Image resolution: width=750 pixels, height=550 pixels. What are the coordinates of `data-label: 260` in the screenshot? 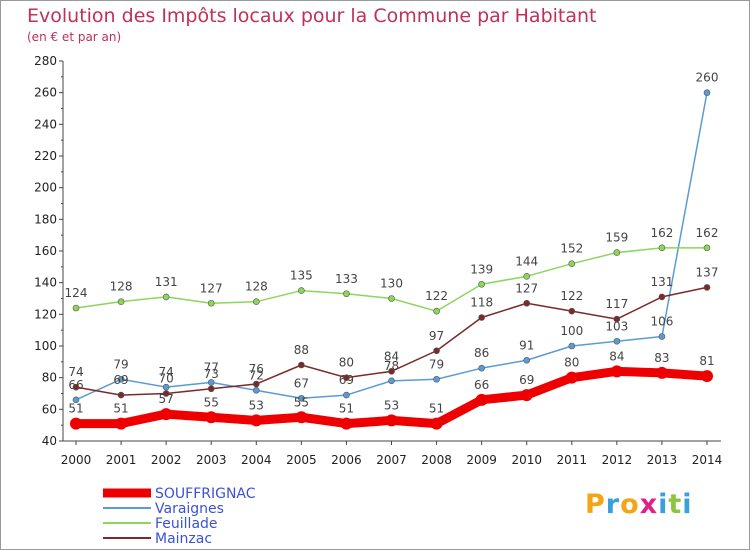 It's located at (707, 78).